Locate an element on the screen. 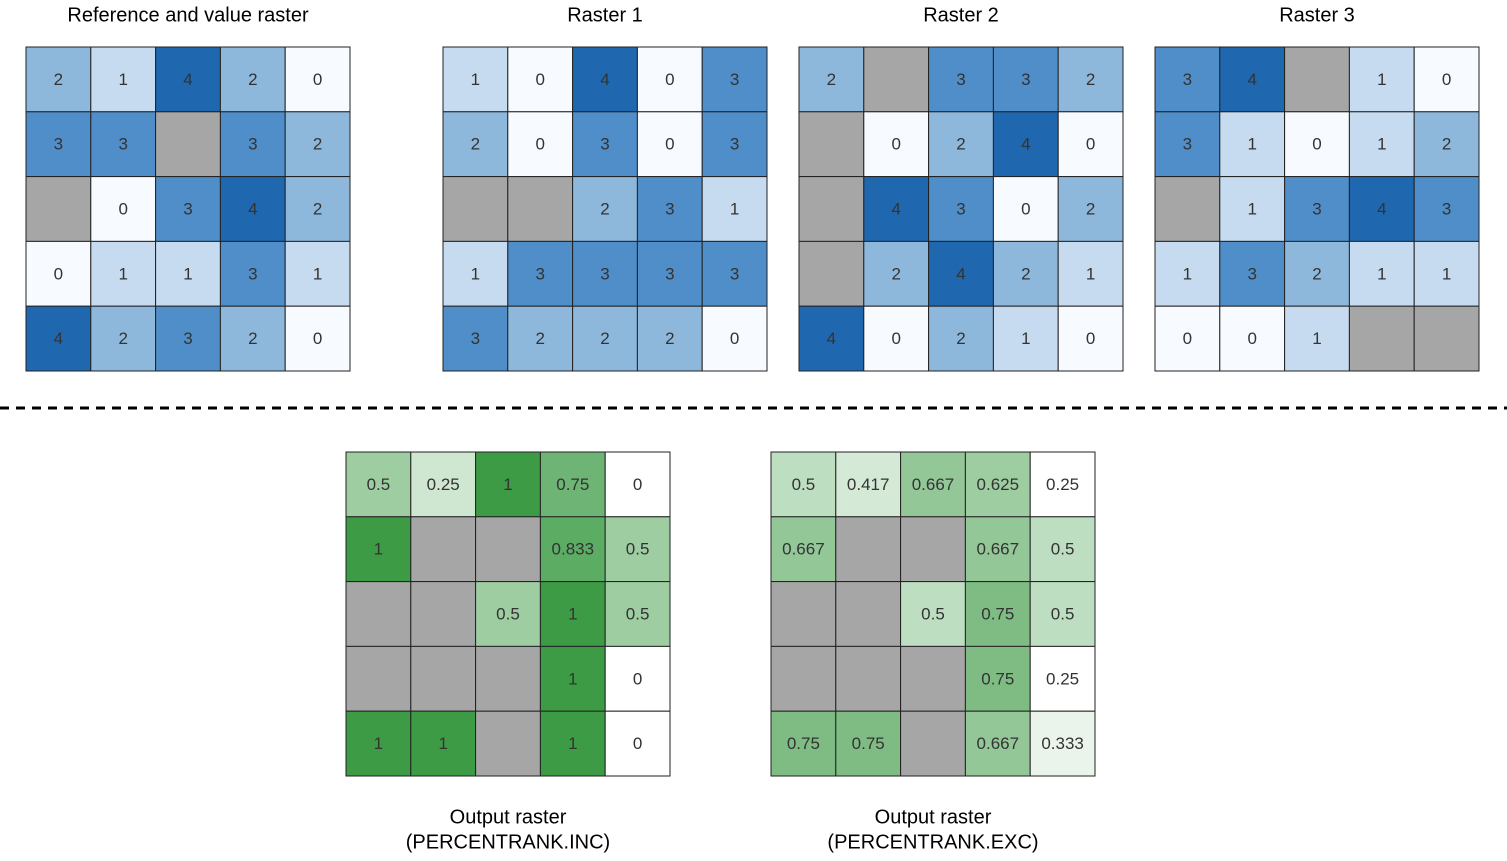 The width and height of the screenshot is (1507, 861). raster-title: (PERCENTRANK.EXC) is located at coordinates (932, 842).